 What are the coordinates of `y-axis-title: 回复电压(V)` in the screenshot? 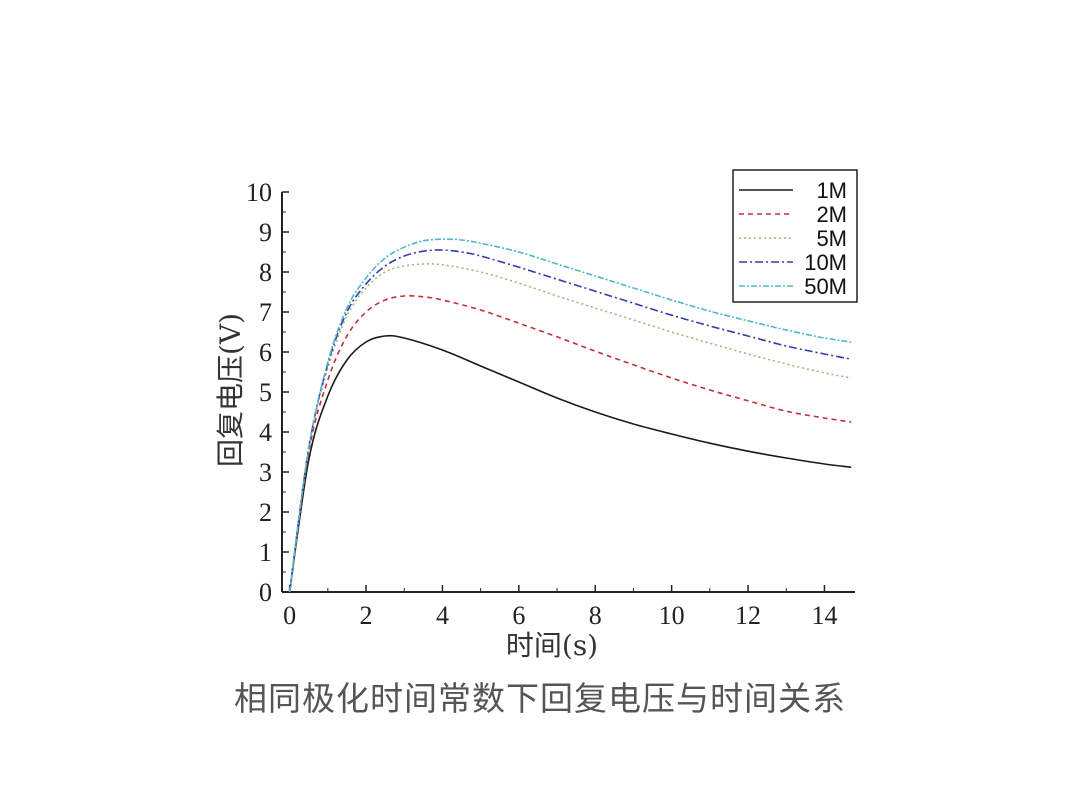 It's located at (230, 390).